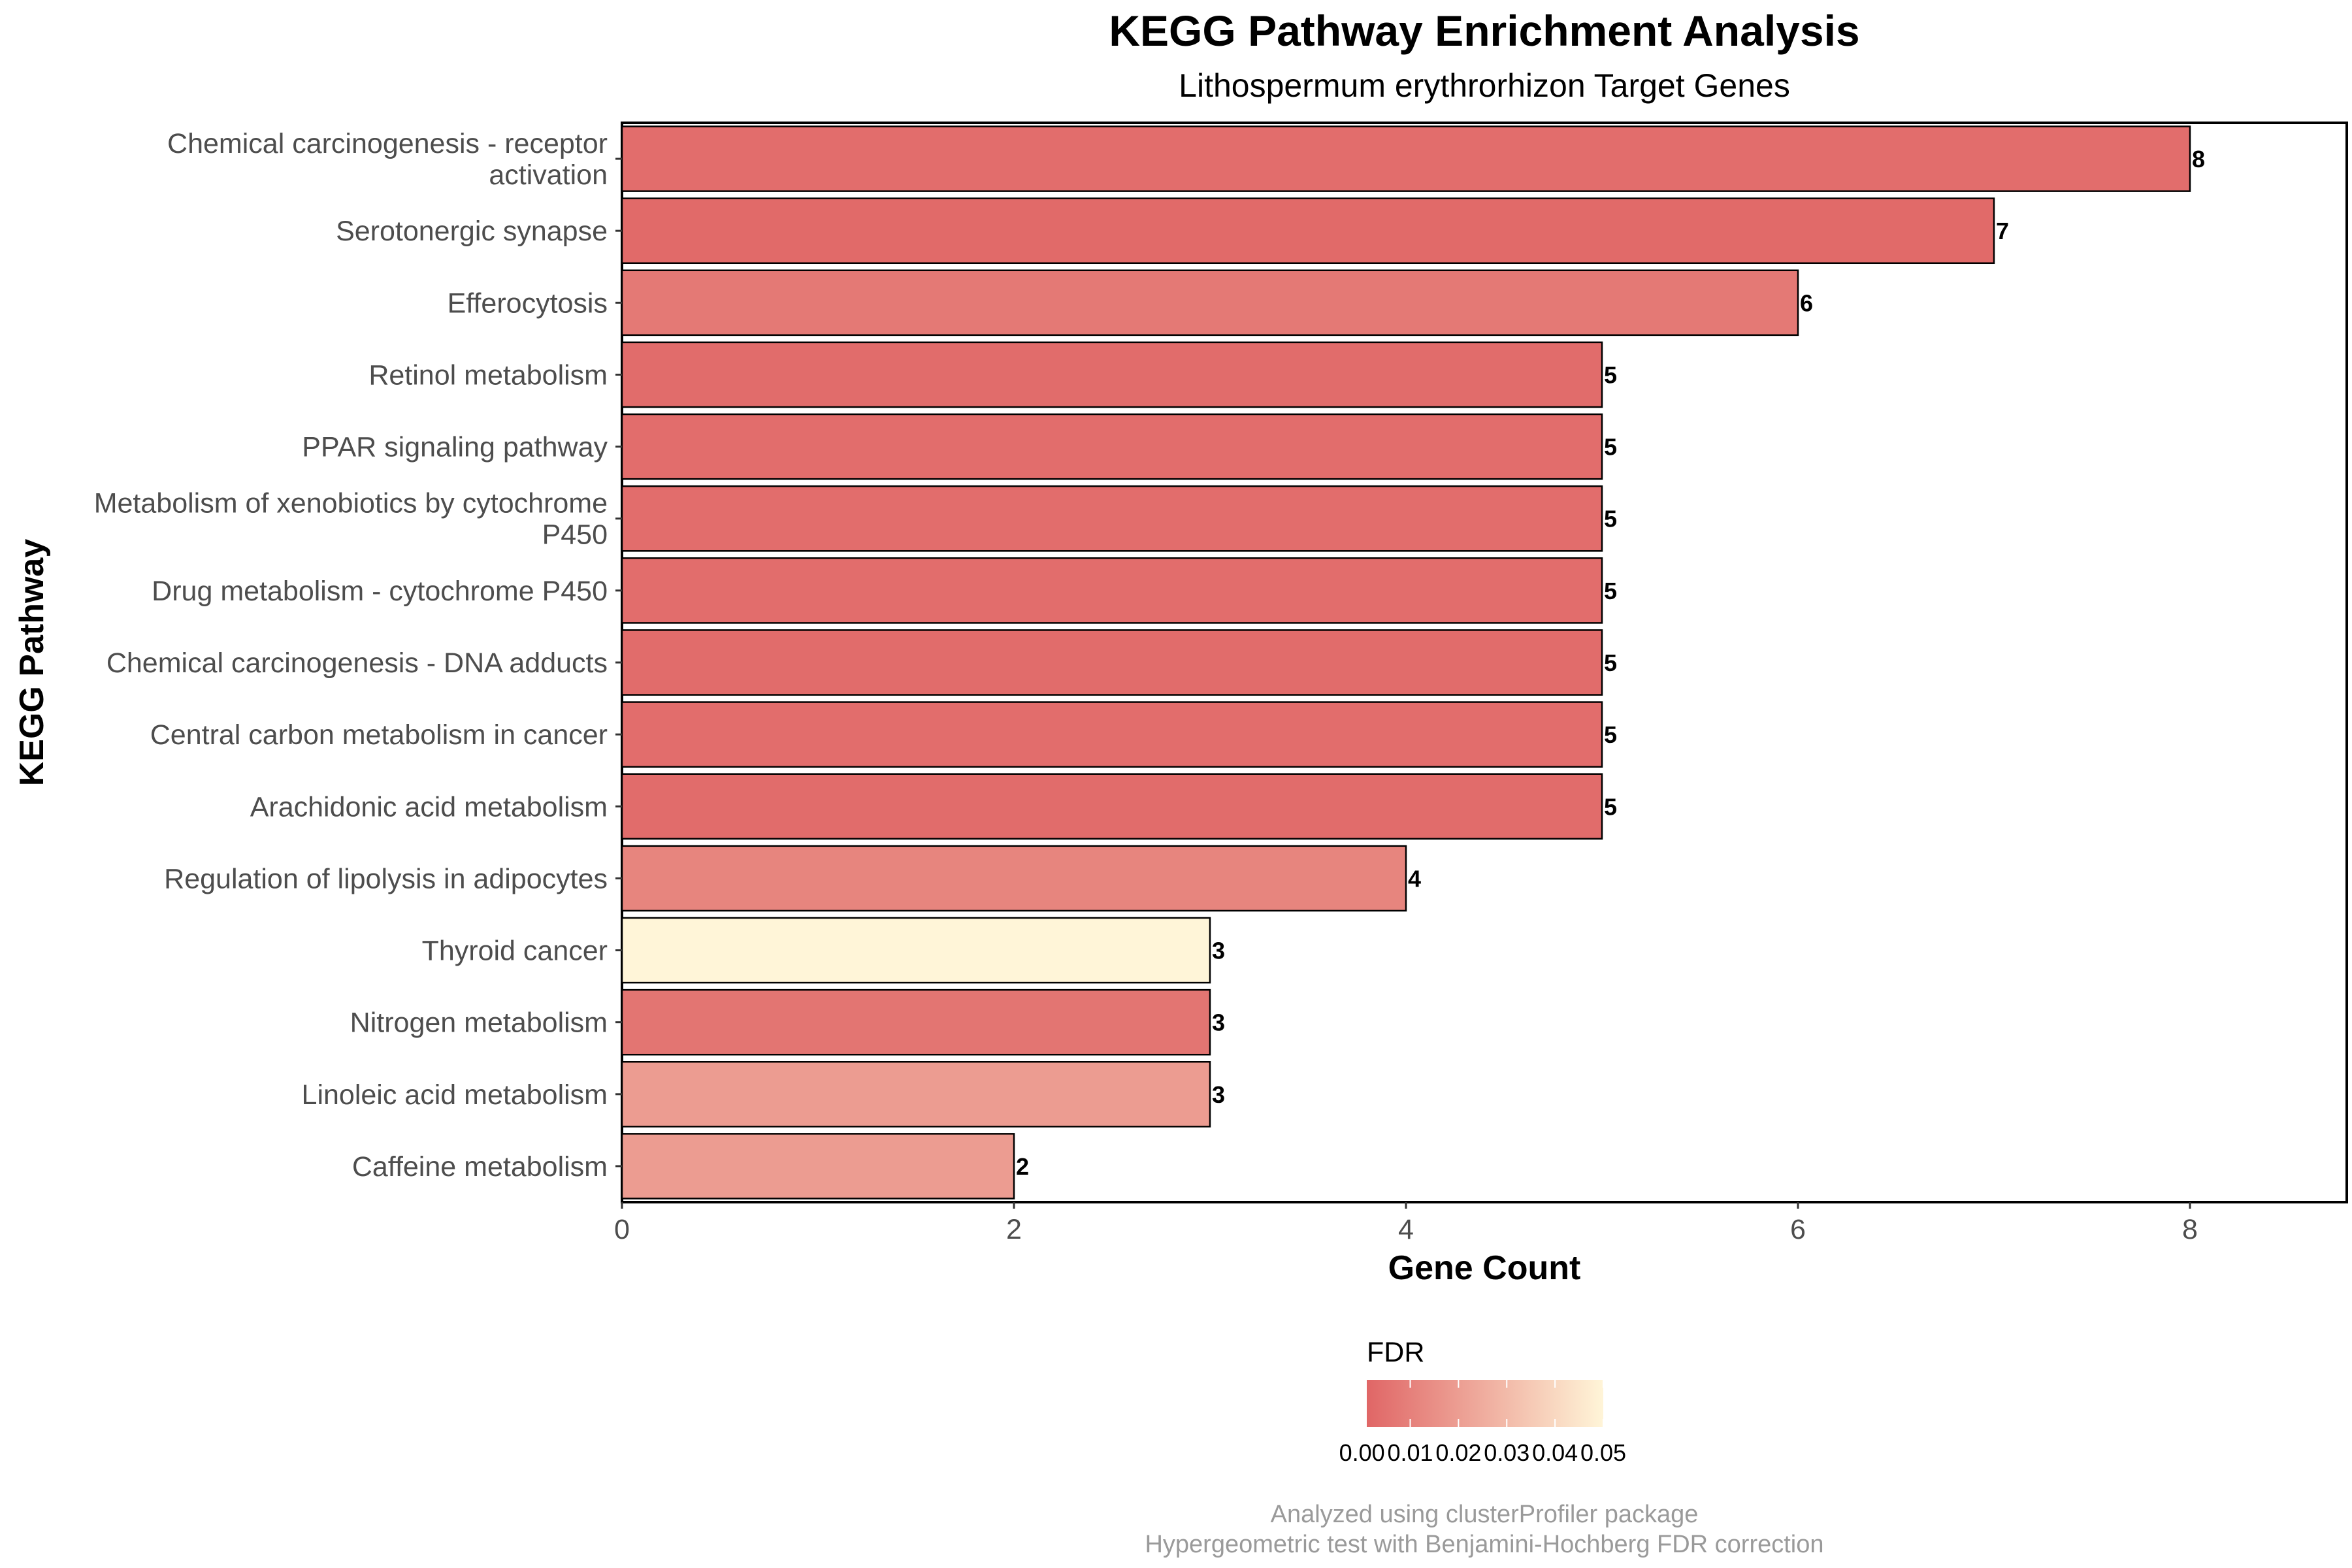 The height and width of the screenshot is (1568, 2352). Describe the element at coordinates (1555, 1452) in the screenshot. I see `legend-tick-label-4: 0.04` at that location.